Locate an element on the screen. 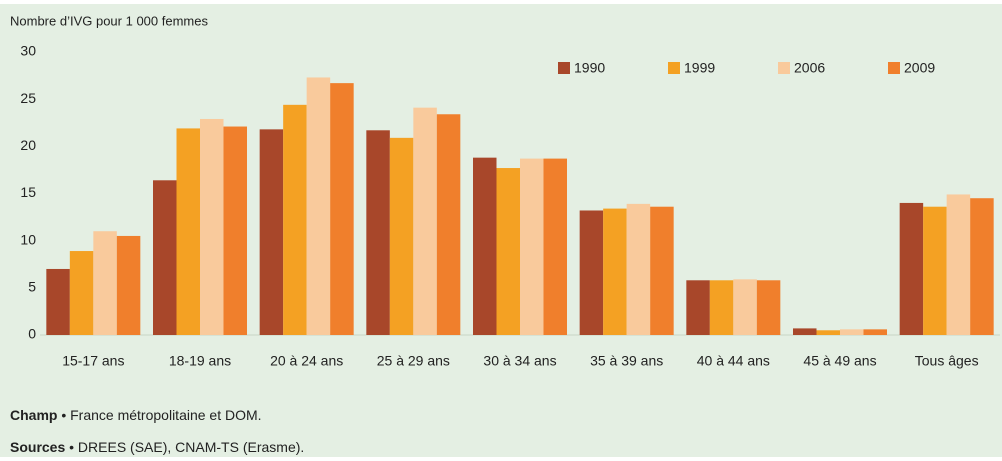 The height and width of the screenshot is (461, 1002). x-tick-label: 45 à 49 ans is located at coordinates (839, 361).